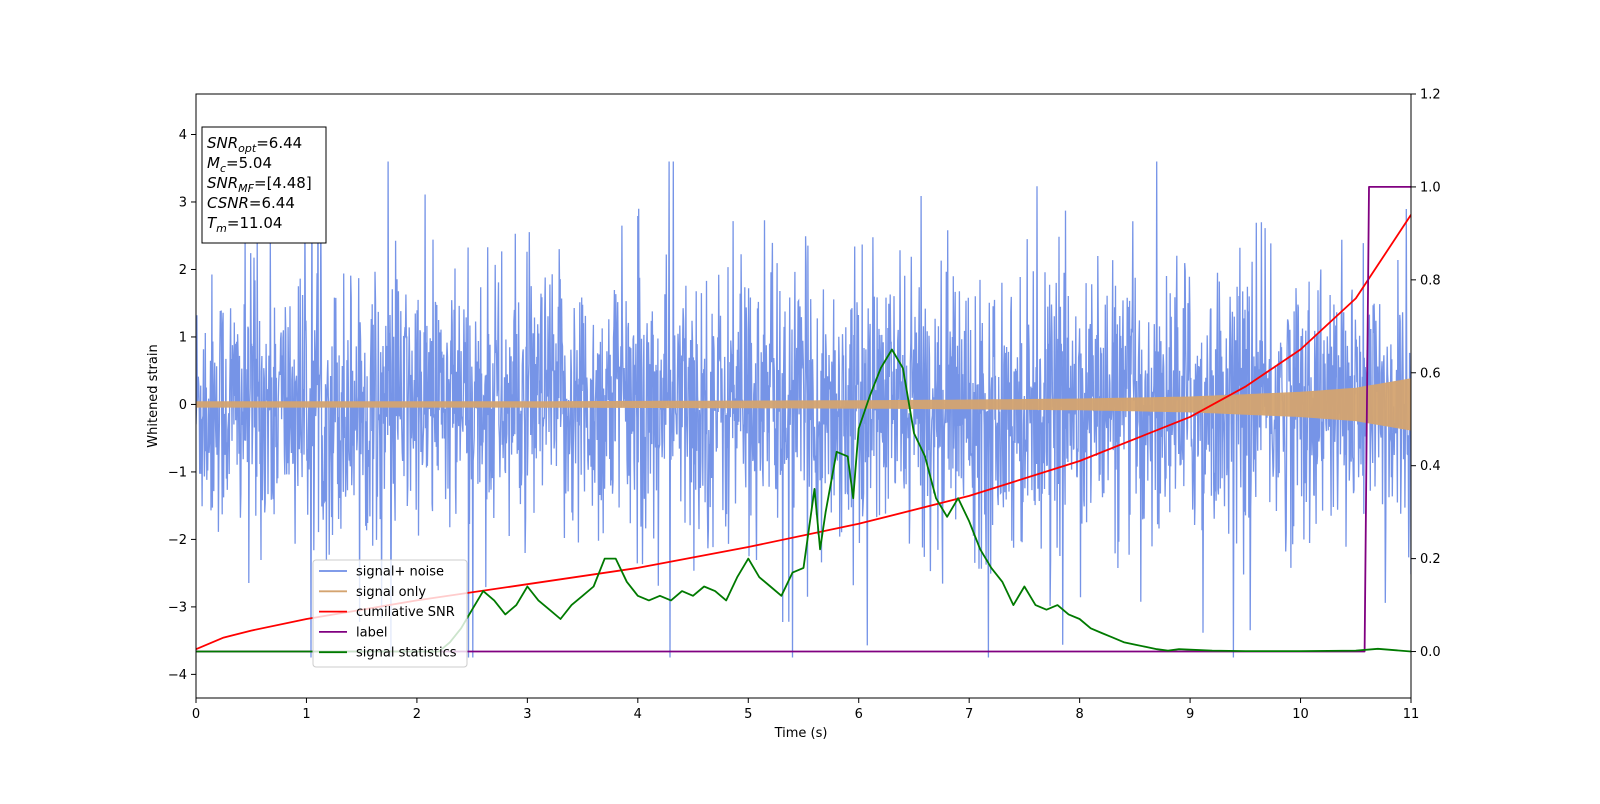 This screenshot has width=1600, height=804. Describe the element at coordinates (391, 592) in the screenshot. I see `legend-label: signal only` at that location.